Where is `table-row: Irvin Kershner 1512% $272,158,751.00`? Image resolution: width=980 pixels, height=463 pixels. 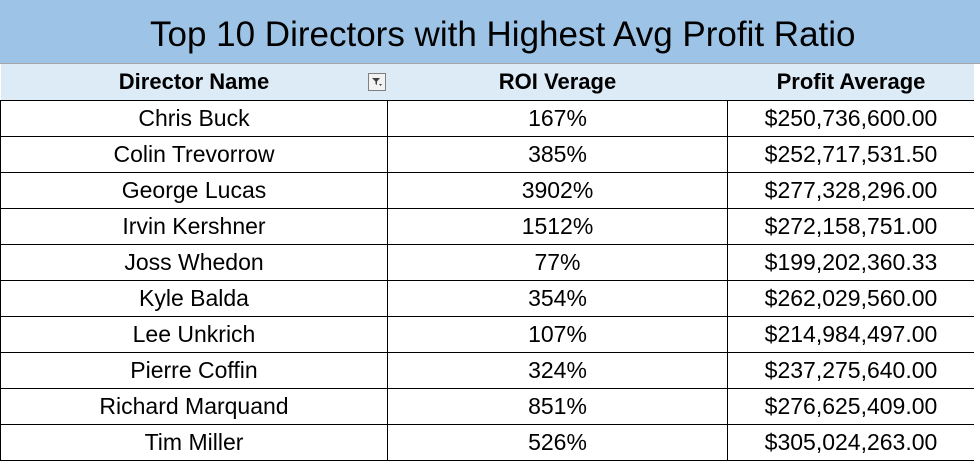
table-row: Irvin Kershner 1512% $272,158,751.00 is located at coordinates (487, 226).